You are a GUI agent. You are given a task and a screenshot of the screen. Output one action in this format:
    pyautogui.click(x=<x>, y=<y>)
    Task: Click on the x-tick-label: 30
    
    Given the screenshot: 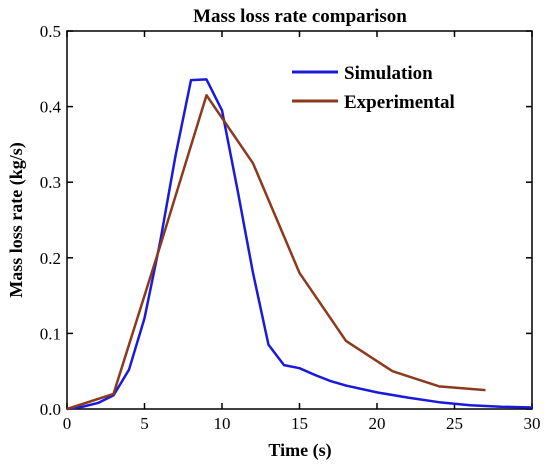 What is the action you would take?
    pyautogui.click(x=532, y=423)
    